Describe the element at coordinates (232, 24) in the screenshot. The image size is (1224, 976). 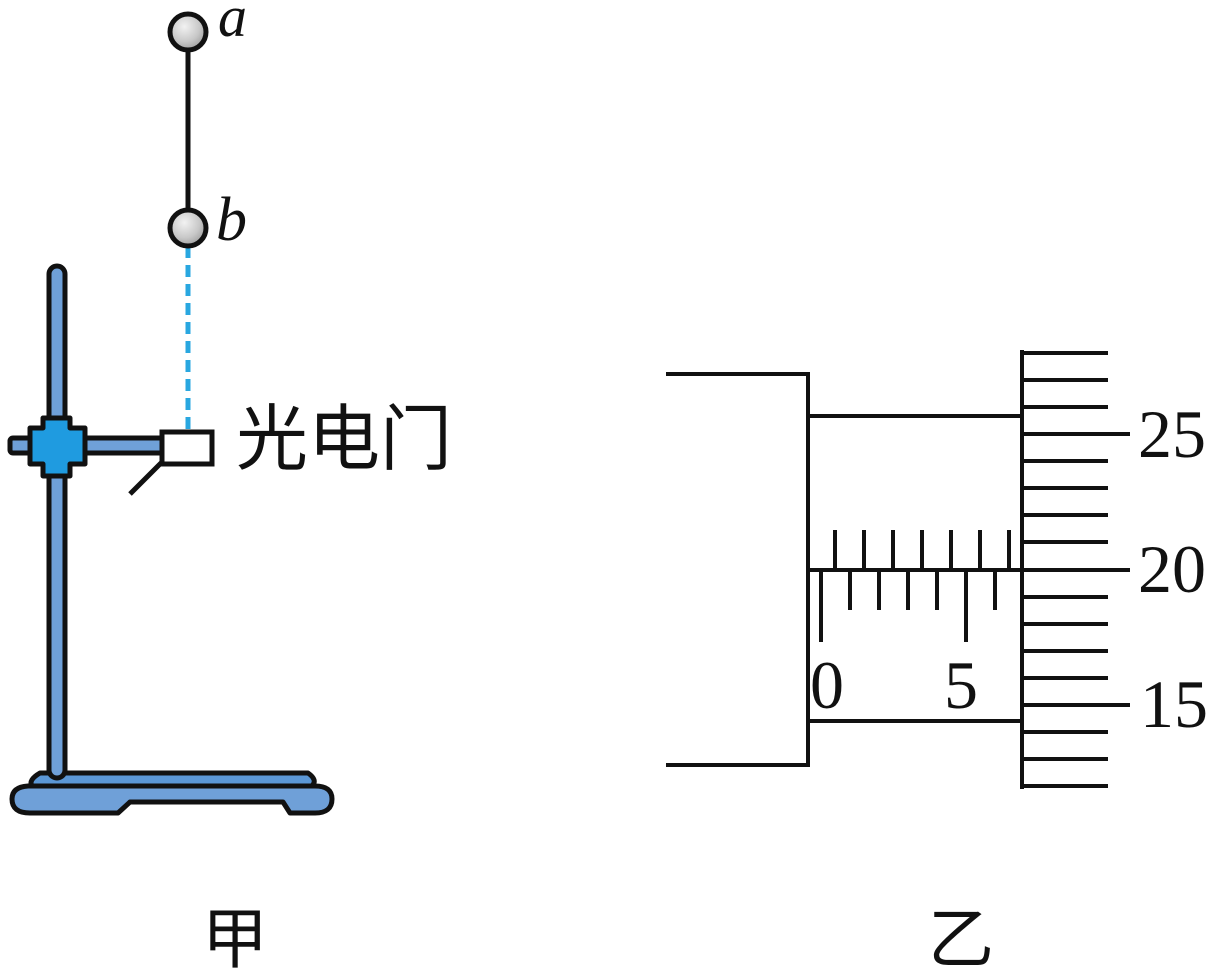
I see `ball-a-label: a` at that location.